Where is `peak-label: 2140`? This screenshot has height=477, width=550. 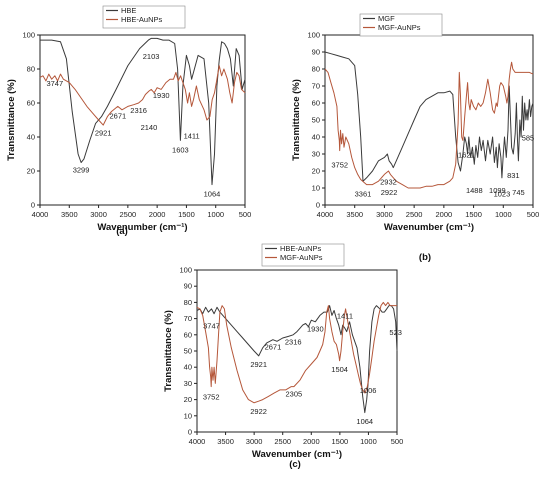
peak-label: 2140 is located at coordinates (149, 127).